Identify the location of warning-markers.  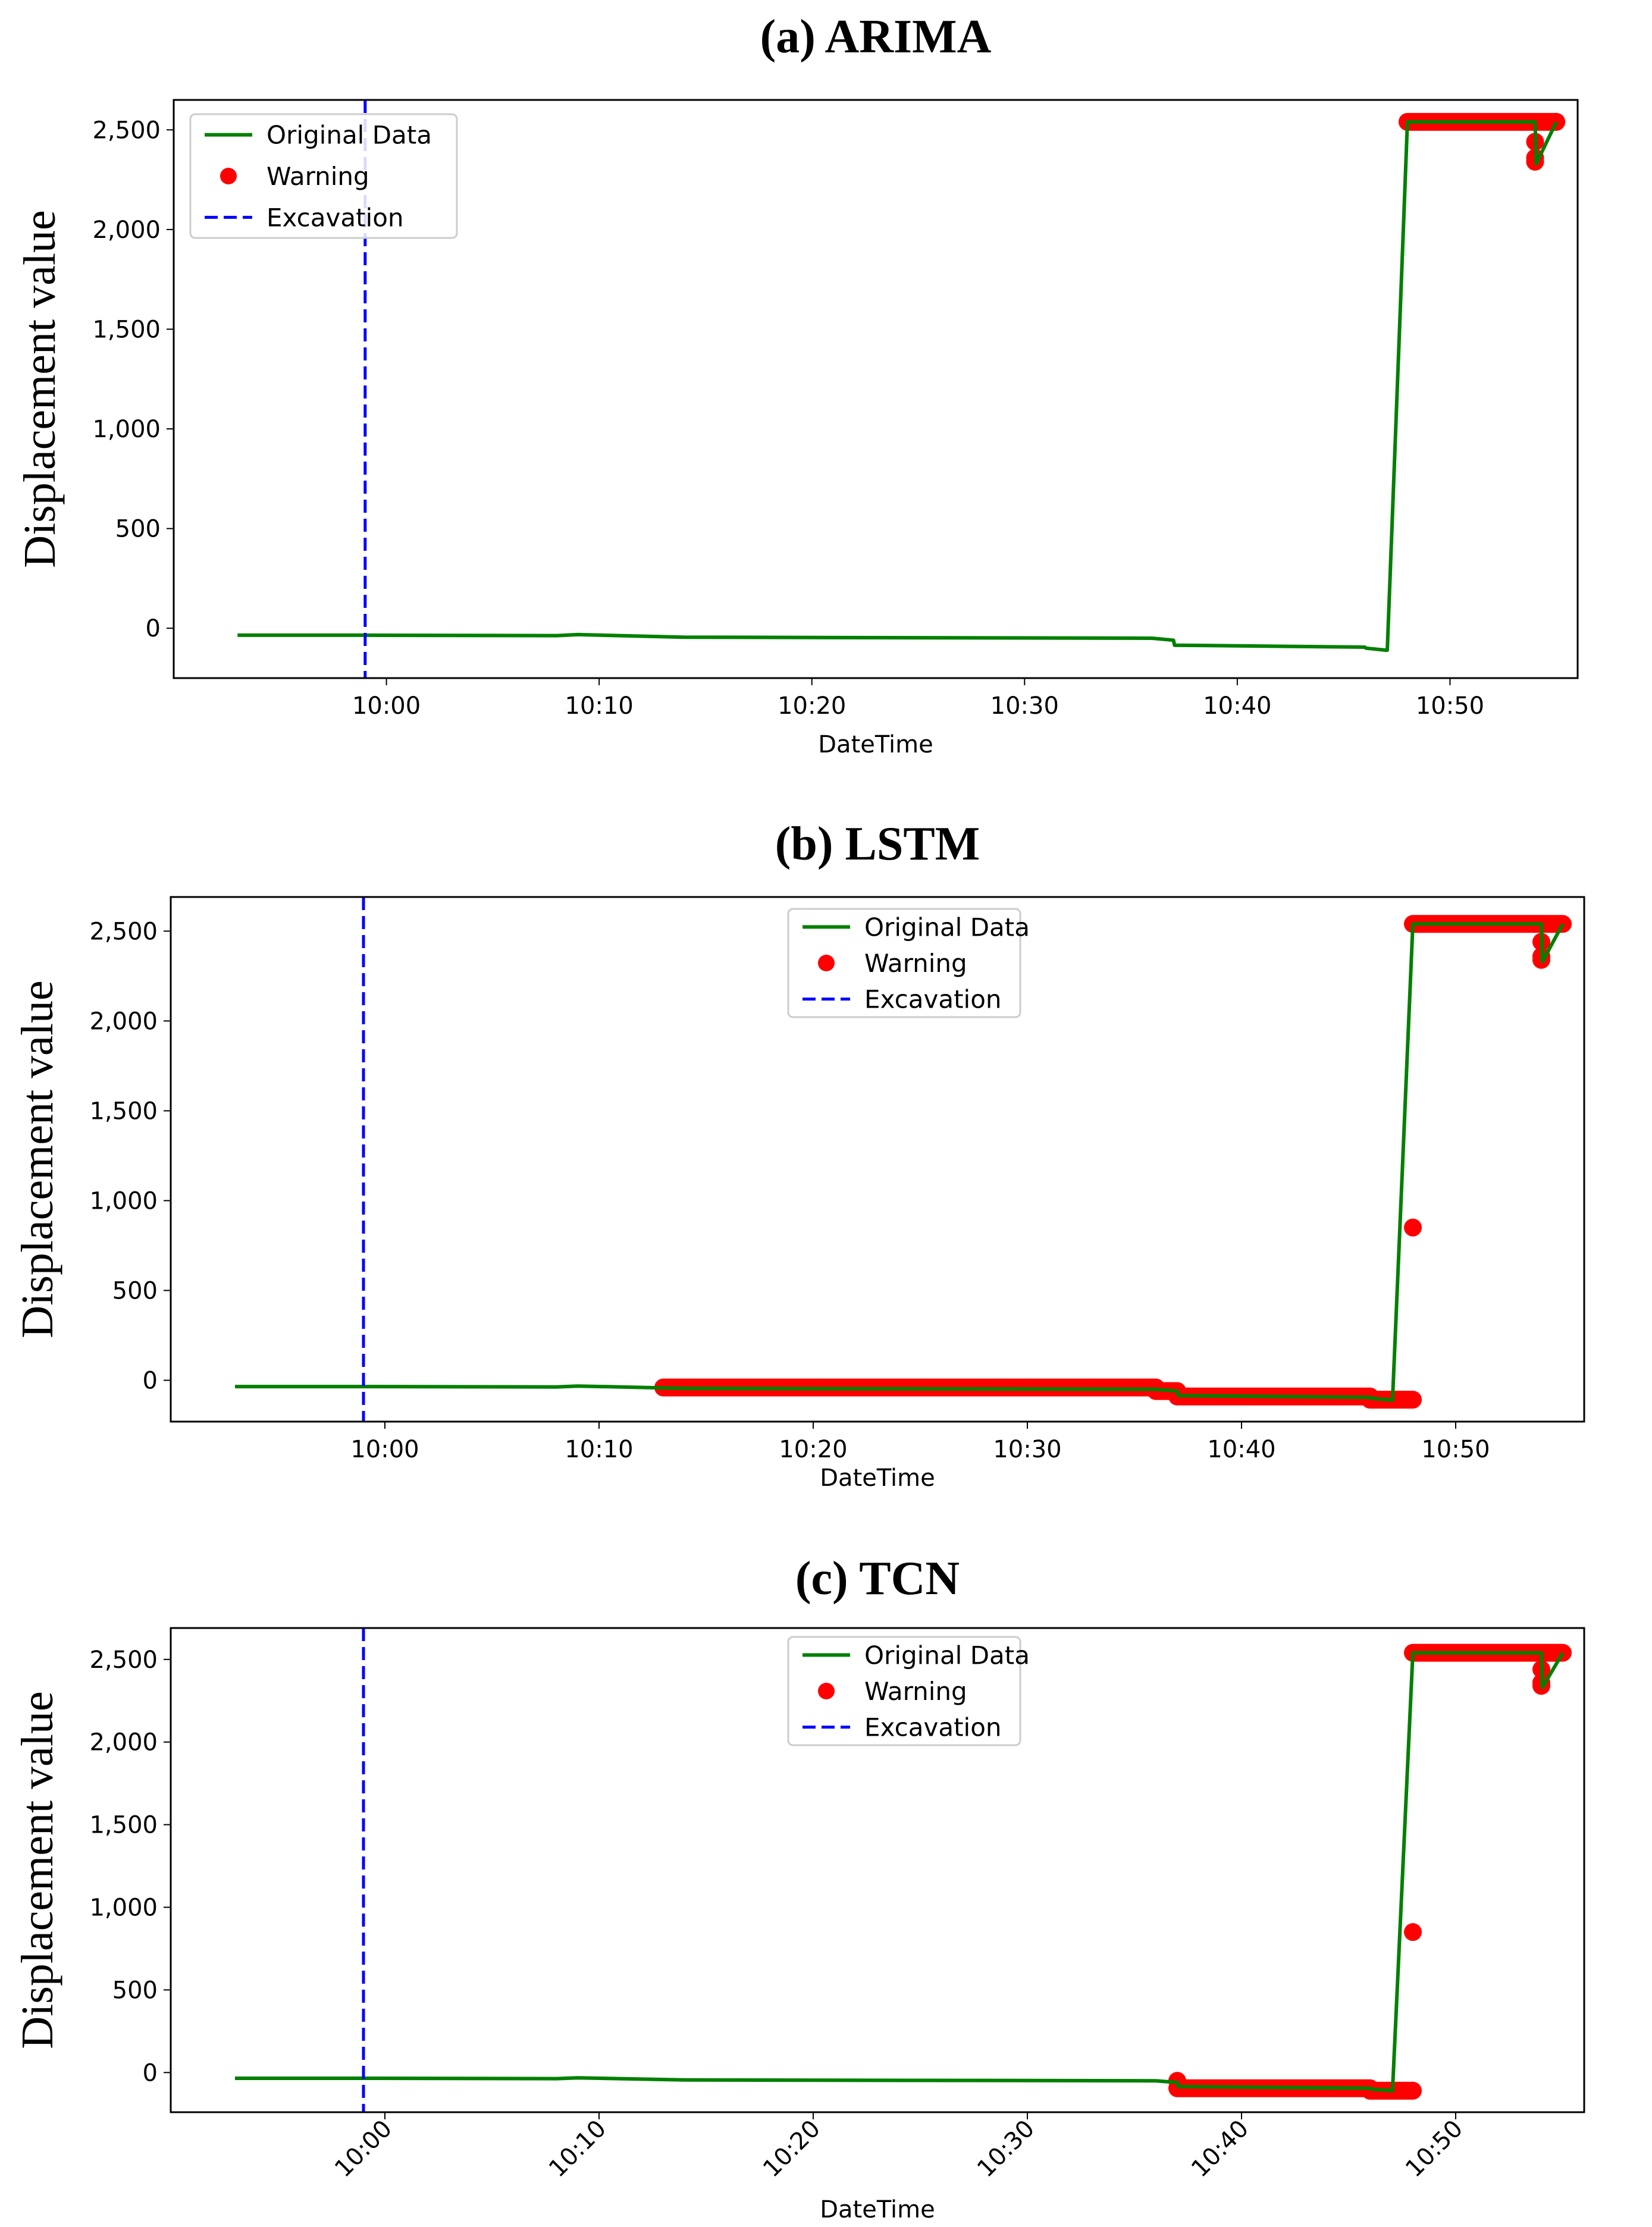
(1370, 1871).